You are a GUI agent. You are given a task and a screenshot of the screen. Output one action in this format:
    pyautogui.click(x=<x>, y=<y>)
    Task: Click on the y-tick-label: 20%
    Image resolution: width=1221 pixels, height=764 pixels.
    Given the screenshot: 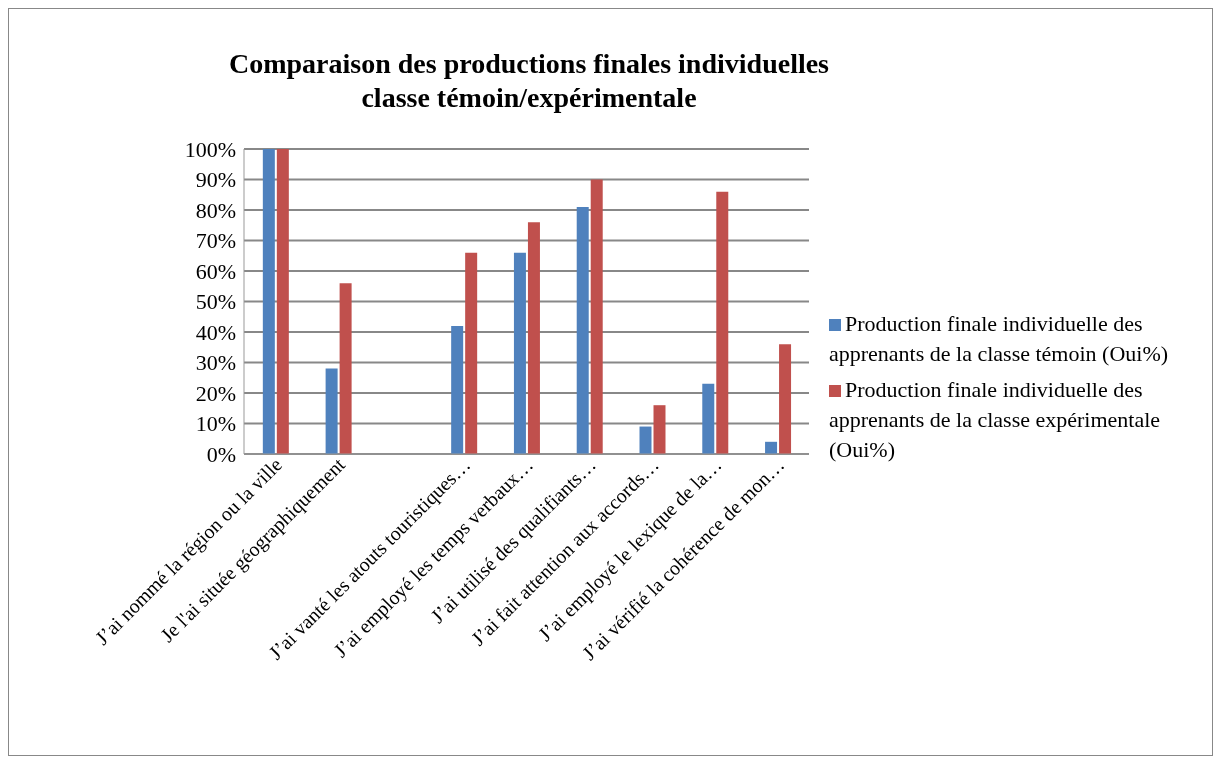 What is the action you would take?
    pyautogui.click(x=215, y=393)
    